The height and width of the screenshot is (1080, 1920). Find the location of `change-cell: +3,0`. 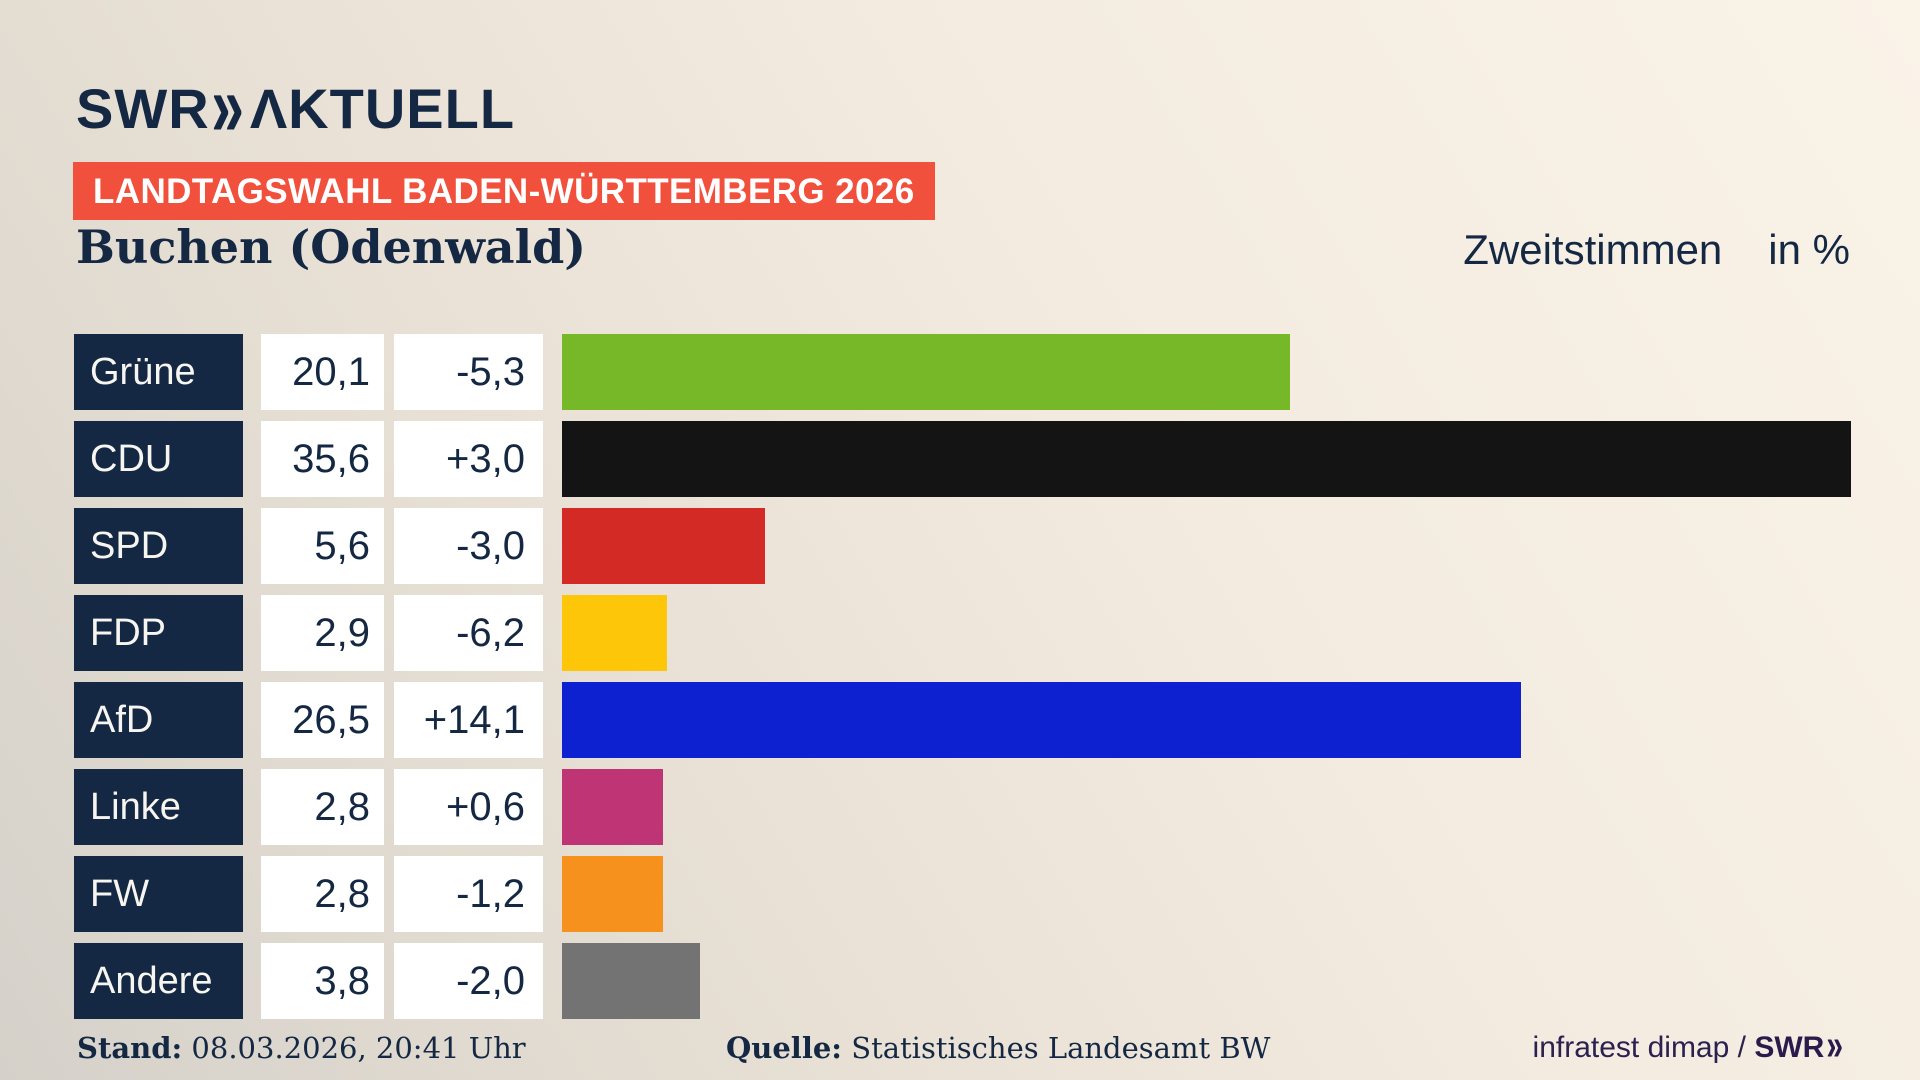

change-cell: +3,0 is located at coordinates (468, 459).